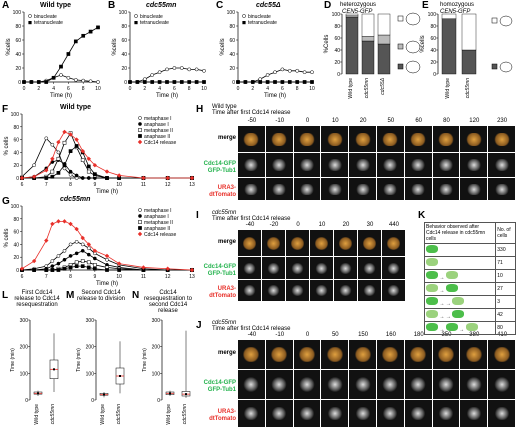 The width and height of the screenshot is (520, 439). What do you see at coordinates (16, 258) in the screenshot?
I see `y-tick-label: 20` at bounding box center [16, 258].